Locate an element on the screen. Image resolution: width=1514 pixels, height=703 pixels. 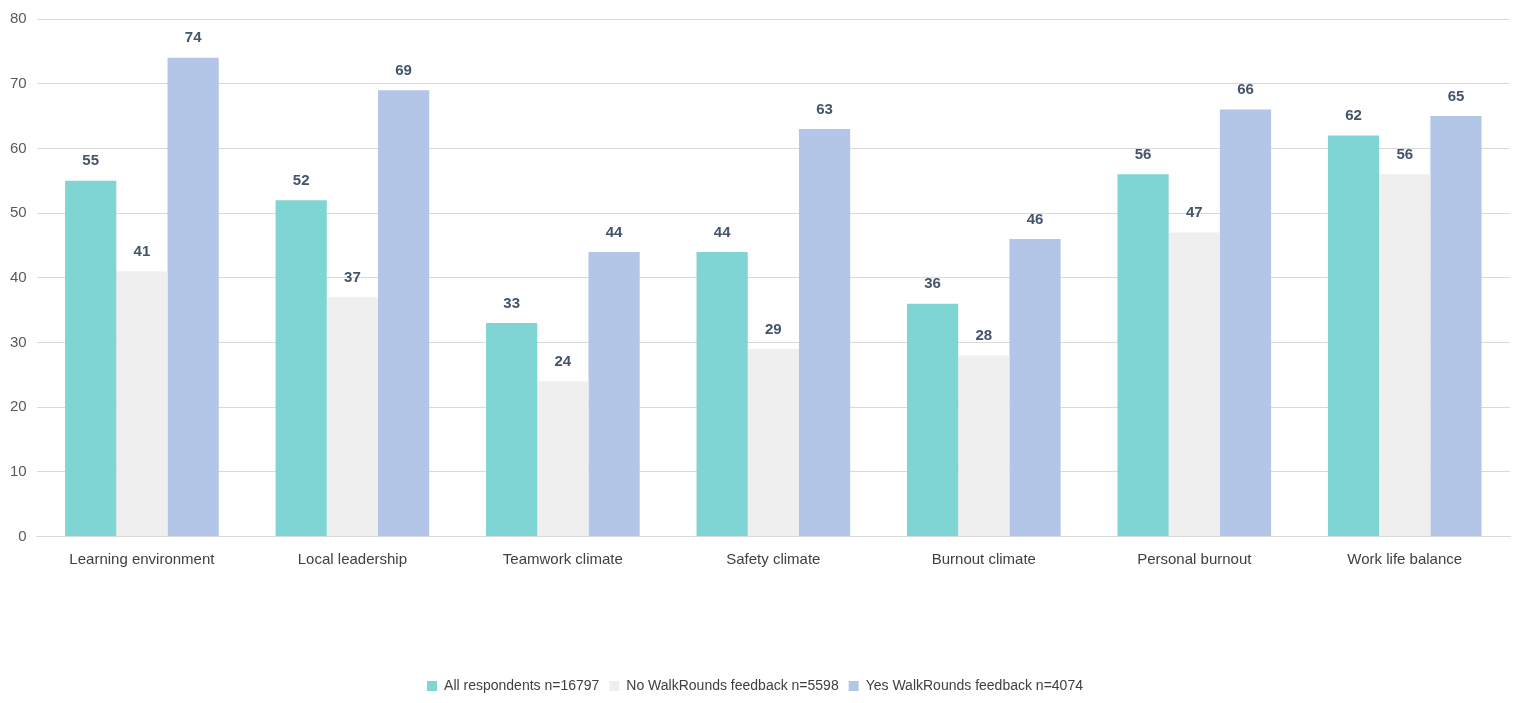
y-tick-label: 0 is located at coordinates (22, 535).